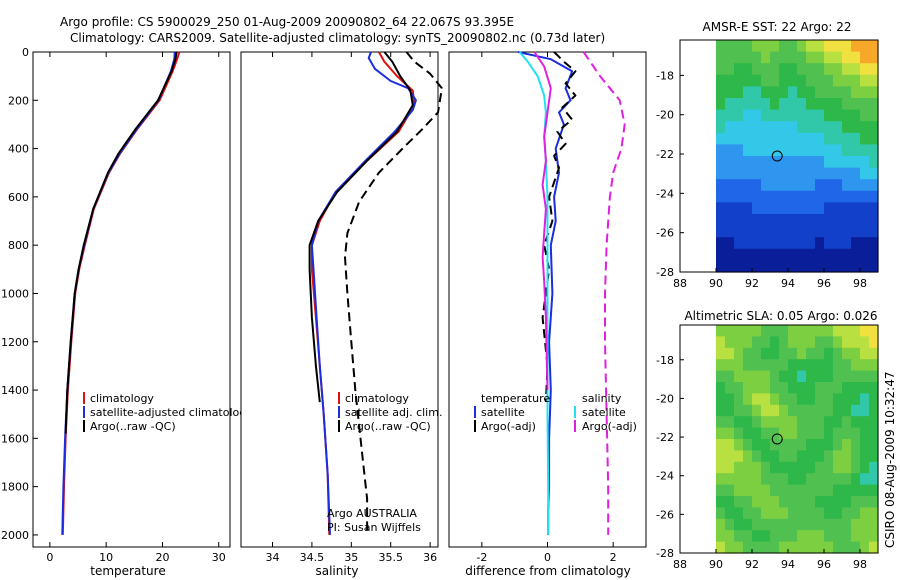 This screenshot has width=900, height=580. Describe the element at coordinates (665, 514) in the screenshot. I see `y-tick-label: -26` at that location.